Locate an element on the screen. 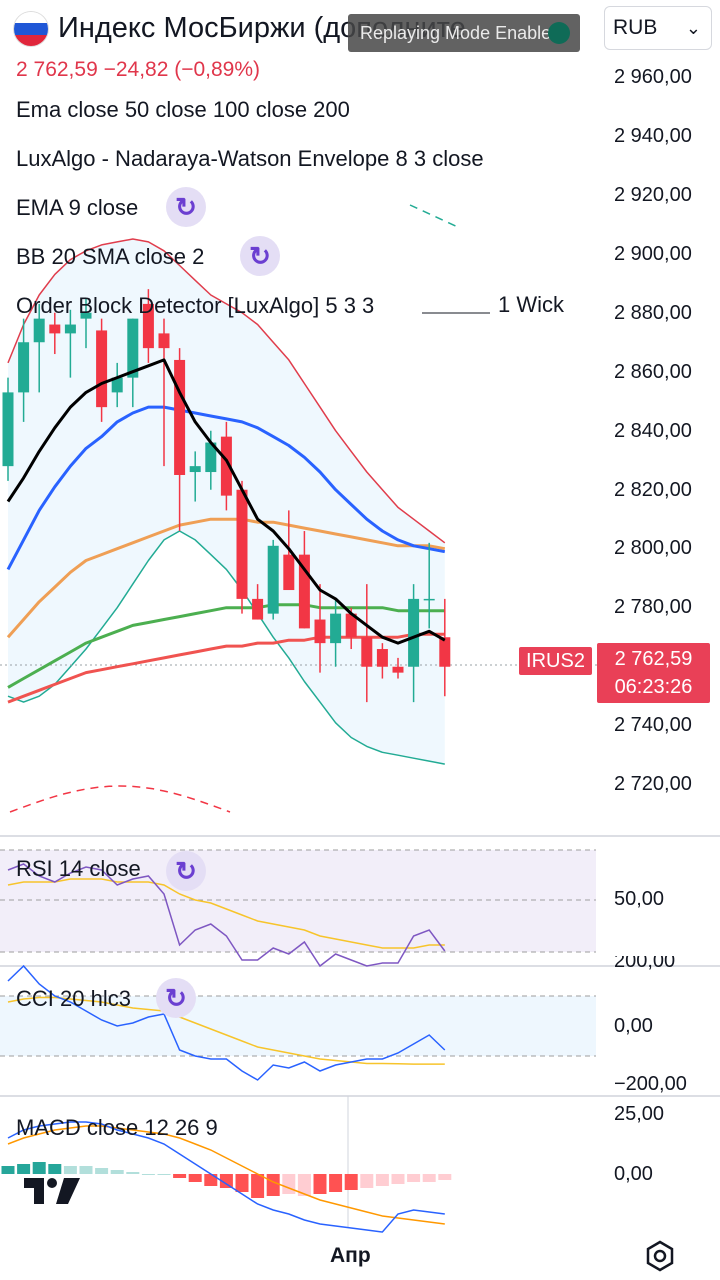  chevron-down-icon: ⌄ is located at coordinates (693, 28).